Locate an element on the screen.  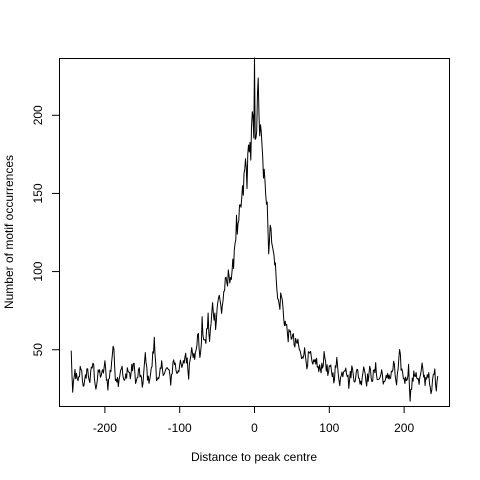
y-axis-title: Number of motif occurrences is located at coordinates (9, 232).